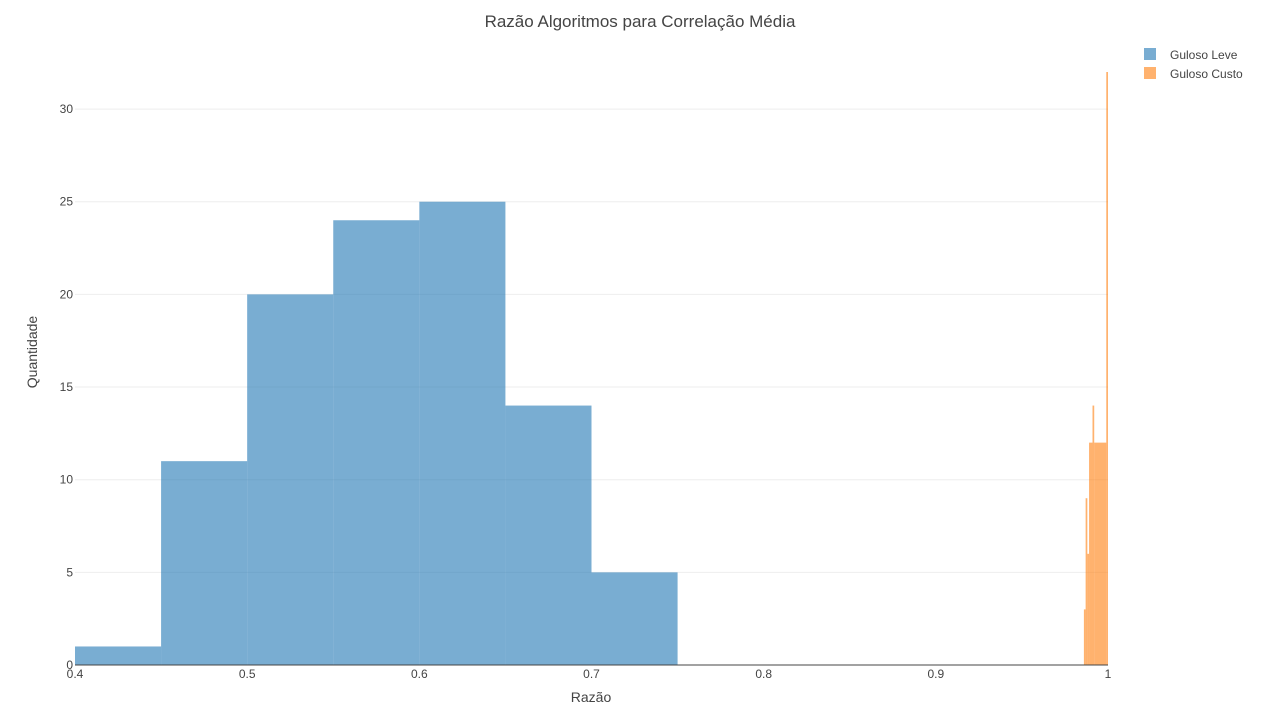  I want to click on x-tick-label: 0.9, so click(935, 674).